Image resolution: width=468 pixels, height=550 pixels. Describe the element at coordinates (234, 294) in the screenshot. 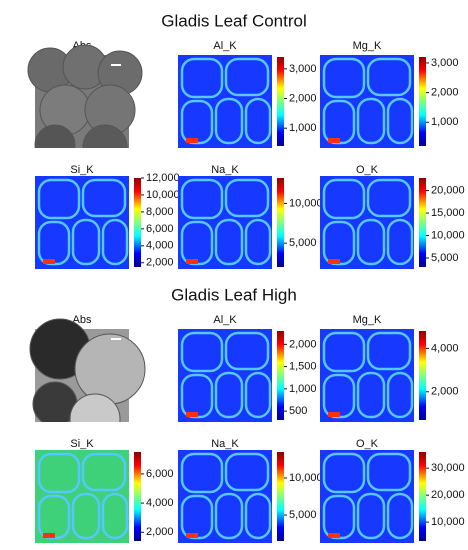

I see `panel-title: Gladis Leaf High` at that location.